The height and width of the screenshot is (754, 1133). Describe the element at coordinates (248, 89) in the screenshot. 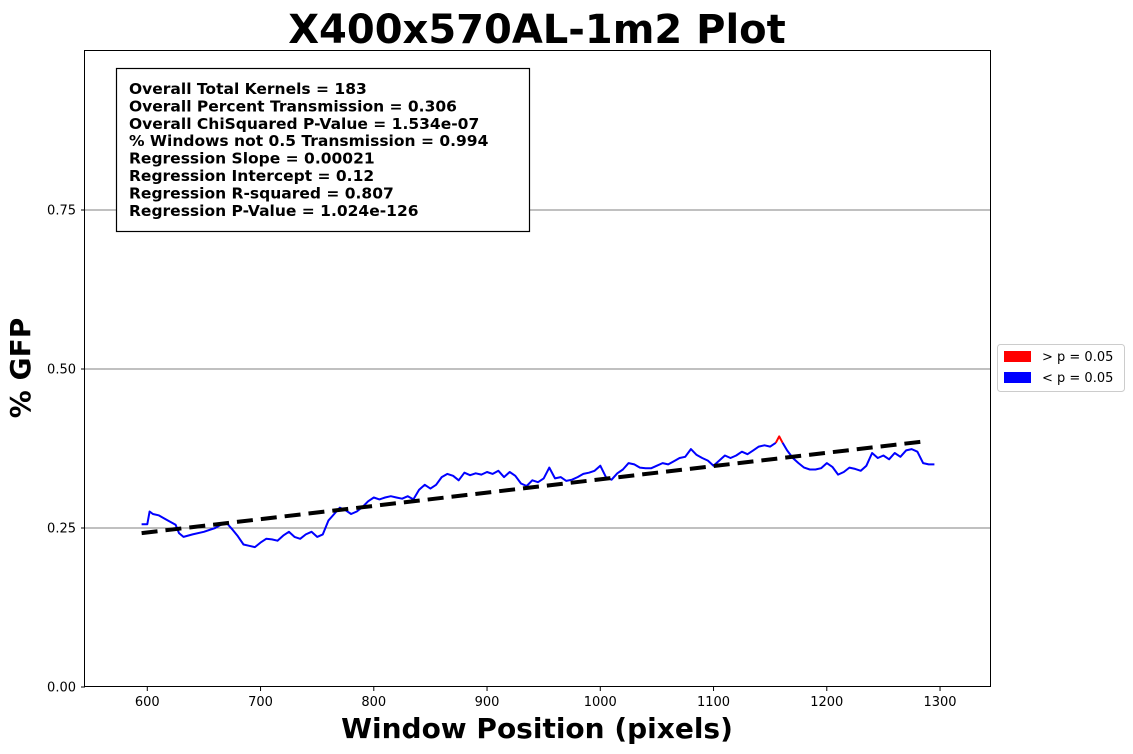

I see `stats-line: Overall Total Kernels = 183` at that location.